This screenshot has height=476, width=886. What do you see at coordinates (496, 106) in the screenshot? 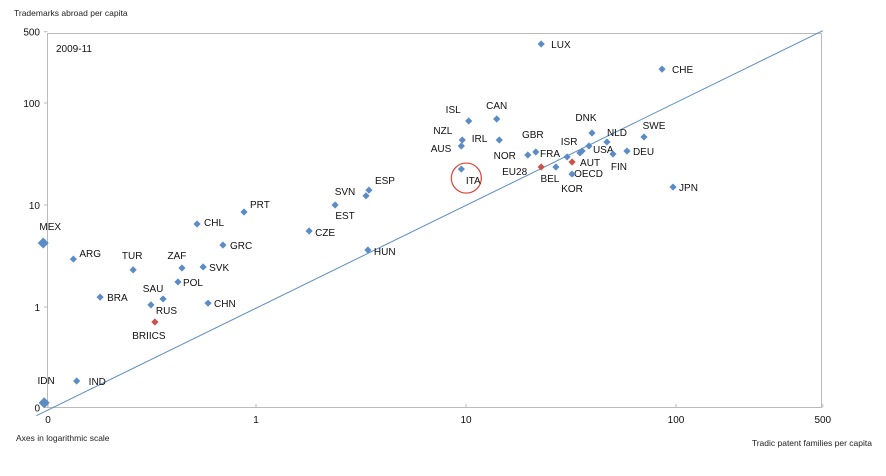
I see `point-label-can: CAN` at bounding box center [496, 106].